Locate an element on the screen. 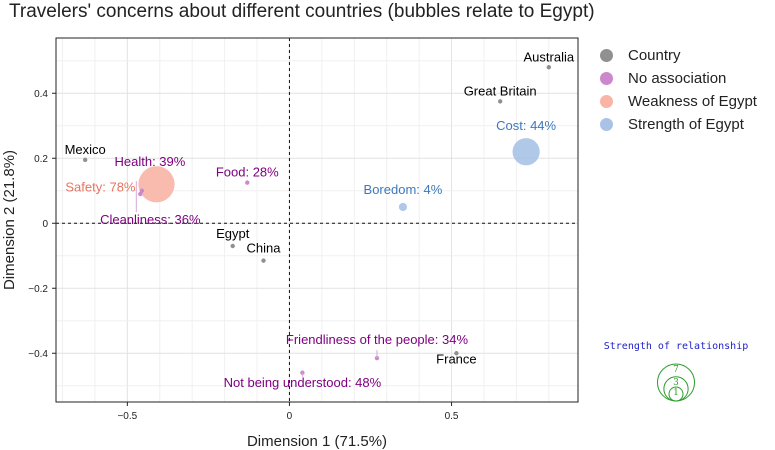  size-key-value: 1 is located at coordinates (676, 393).